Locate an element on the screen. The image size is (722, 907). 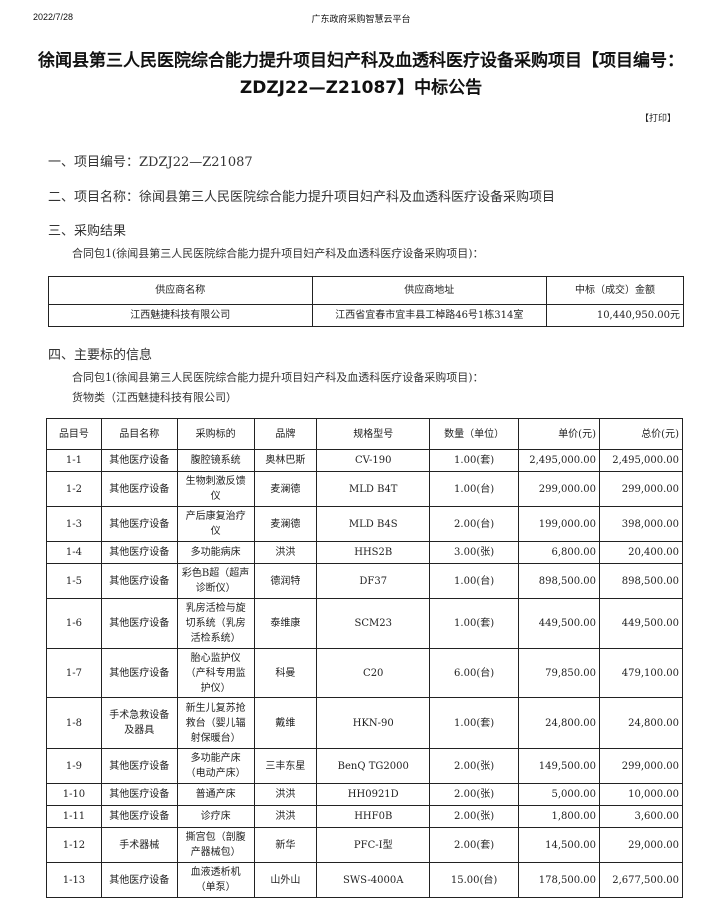
table-cell: 1-1 is located at coordinates (74, 460).